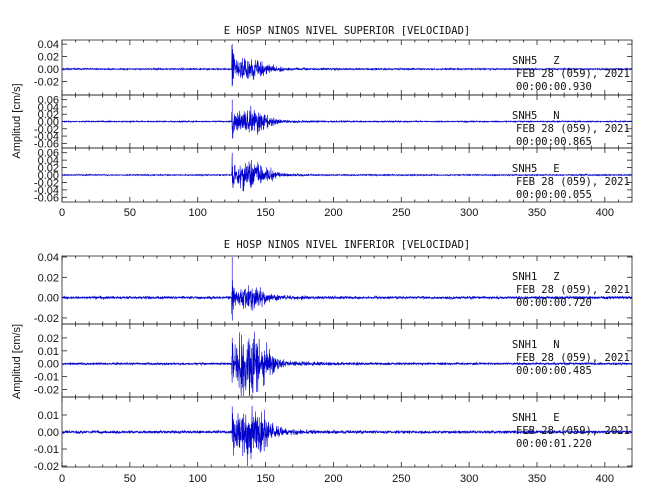 This screenshot has height=500, width=650. I want to click on trace-station-label: SNH5 Z, so click(536, 61).